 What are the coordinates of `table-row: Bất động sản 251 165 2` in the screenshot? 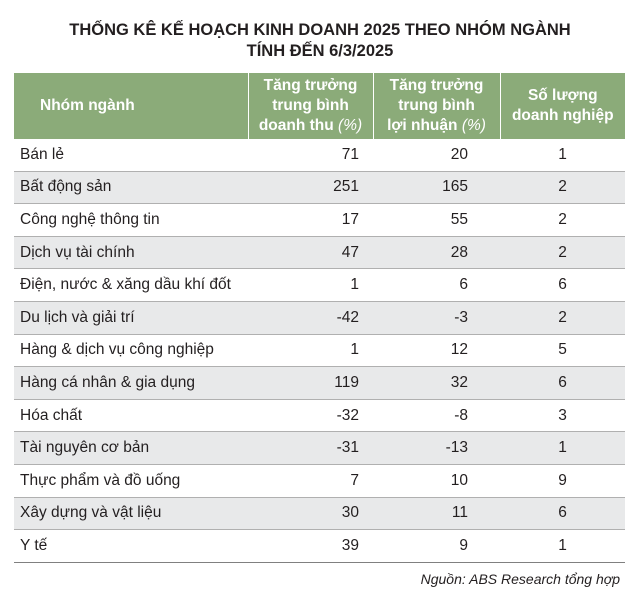 It's located at (319, 188).